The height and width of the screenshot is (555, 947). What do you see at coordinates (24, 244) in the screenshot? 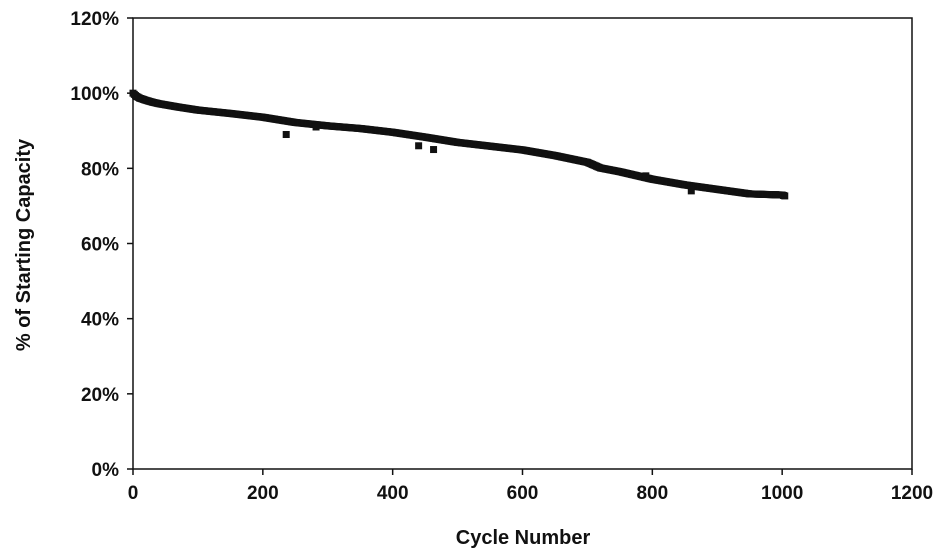
I see `y-axis-label: % of Starting Capacity` at bounding box center [24, 244].